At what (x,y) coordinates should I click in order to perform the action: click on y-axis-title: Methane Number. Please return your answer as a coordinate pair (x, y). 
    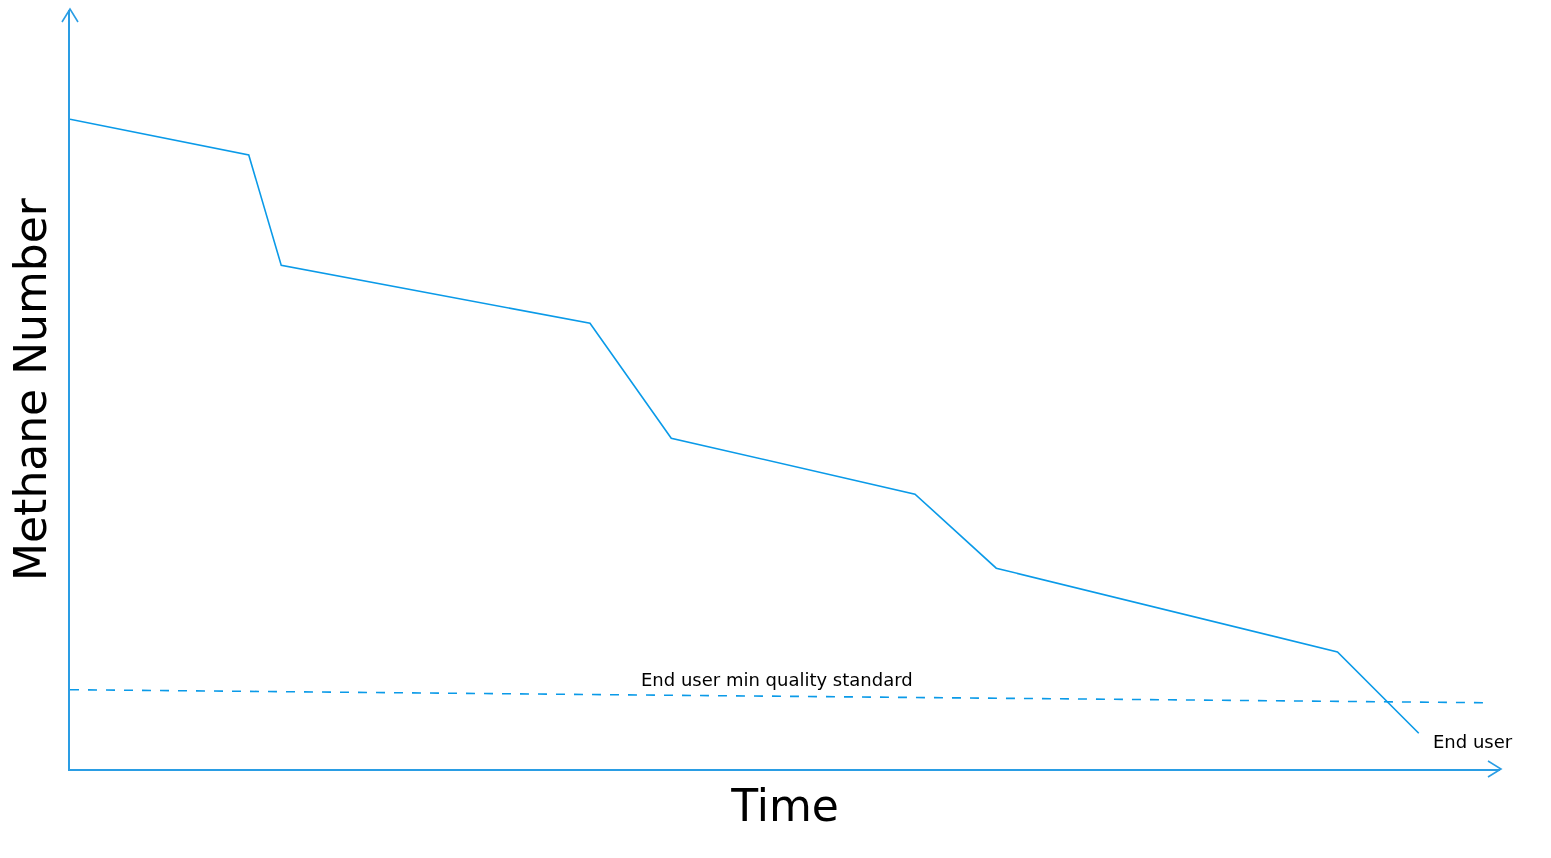
    Looking at the image, I should click on (30, 389).